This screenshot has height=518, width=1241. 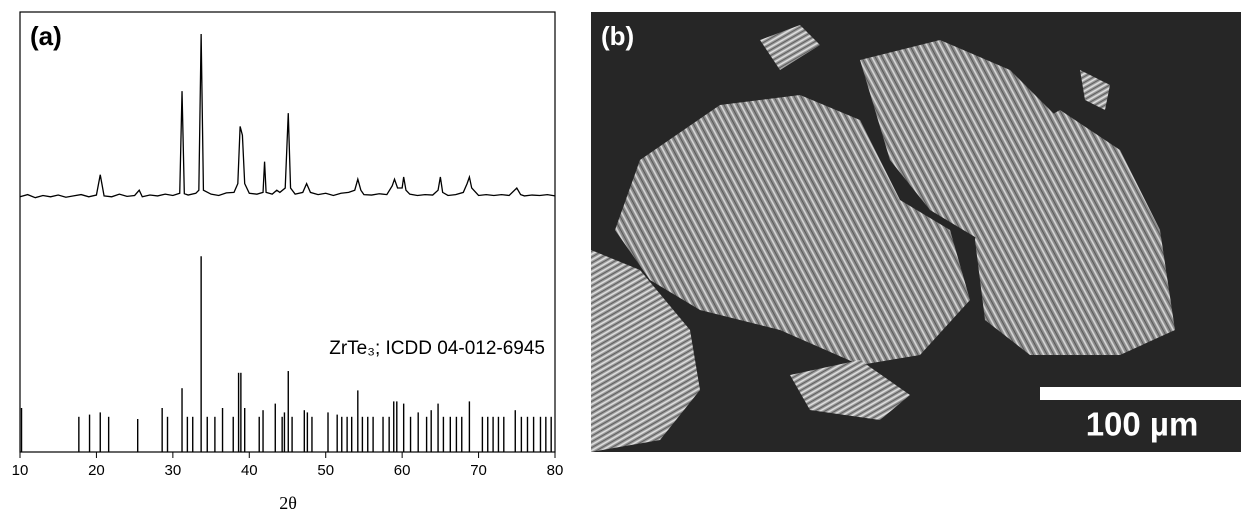 What do you see at coordinates (402, 470) in the screenshot?
I see `x-tick-label: 60` at bounding box center [402, 470].